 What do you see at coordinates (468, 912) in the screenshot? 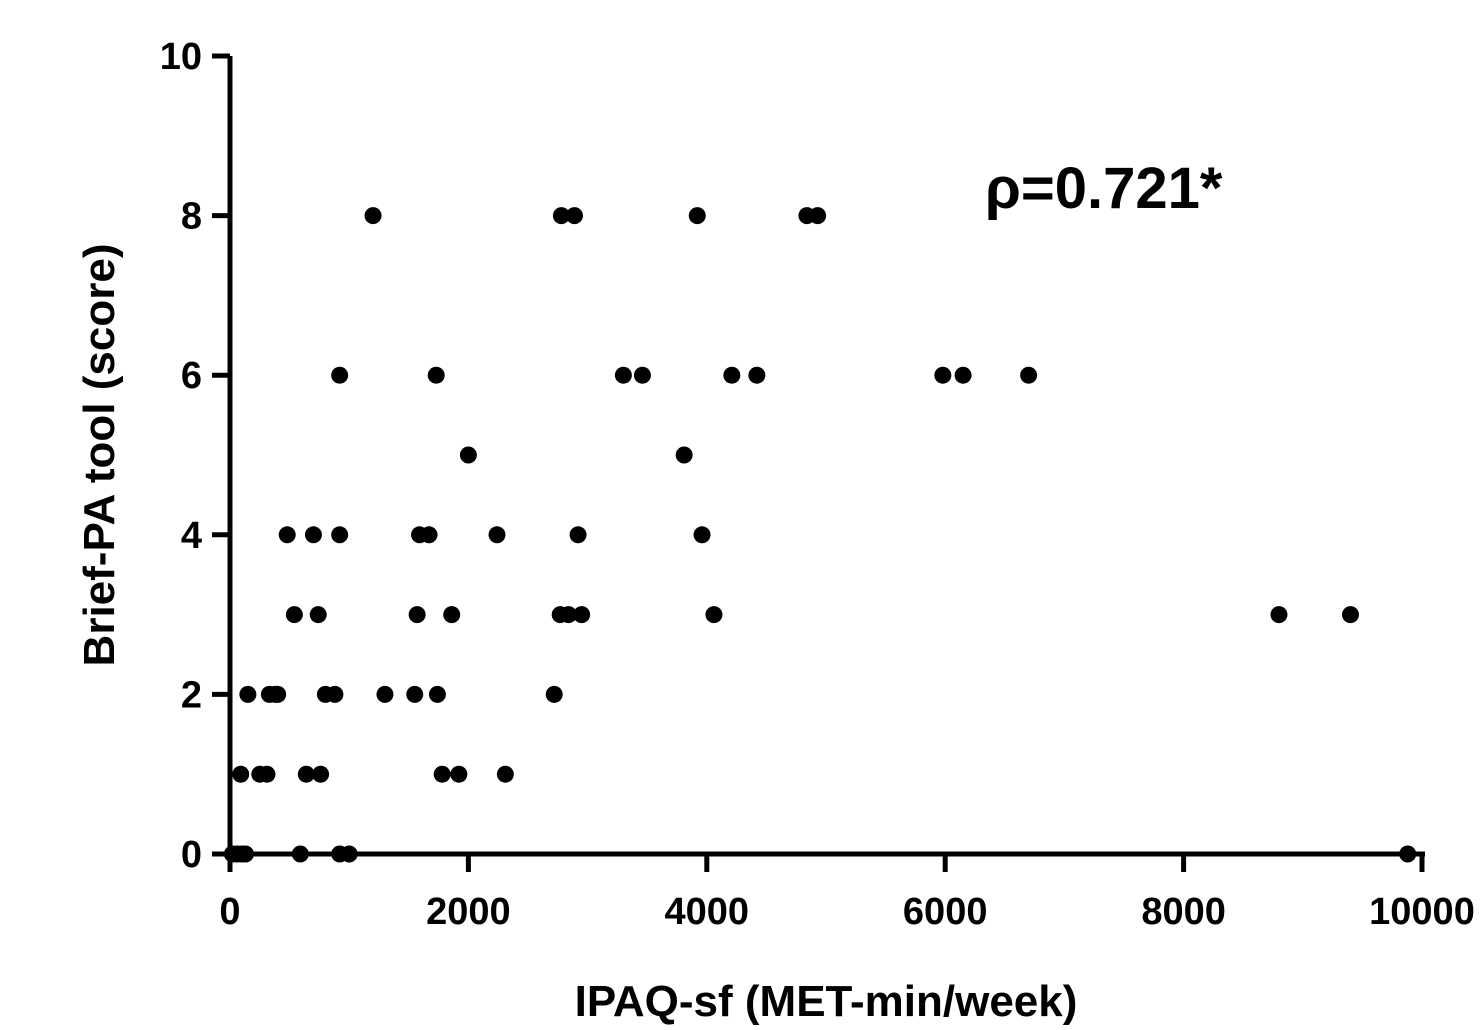
I see `x-tick-label: 2000` at bounding box center [468, 912].